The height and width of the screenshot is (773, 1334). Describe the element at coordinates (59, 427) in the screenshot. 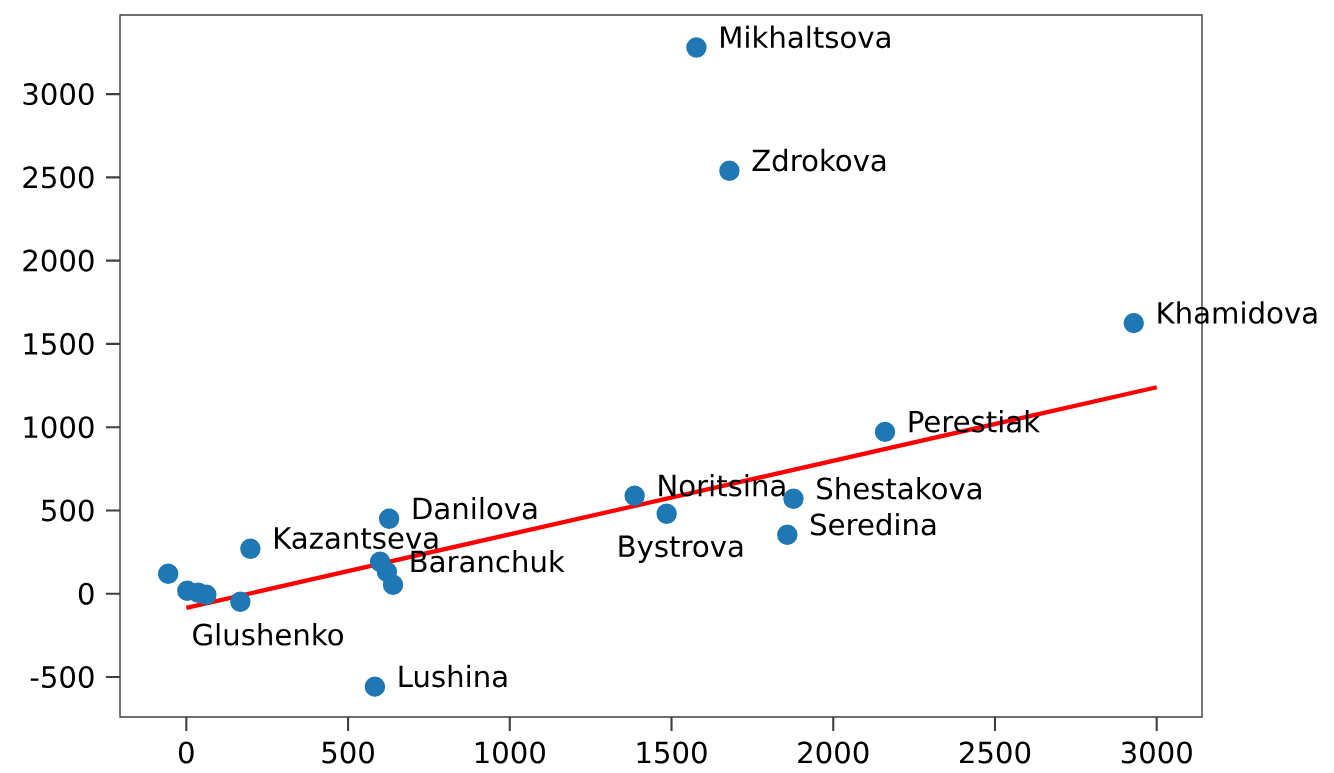

I see `y-tick-label: 1000` at that location.